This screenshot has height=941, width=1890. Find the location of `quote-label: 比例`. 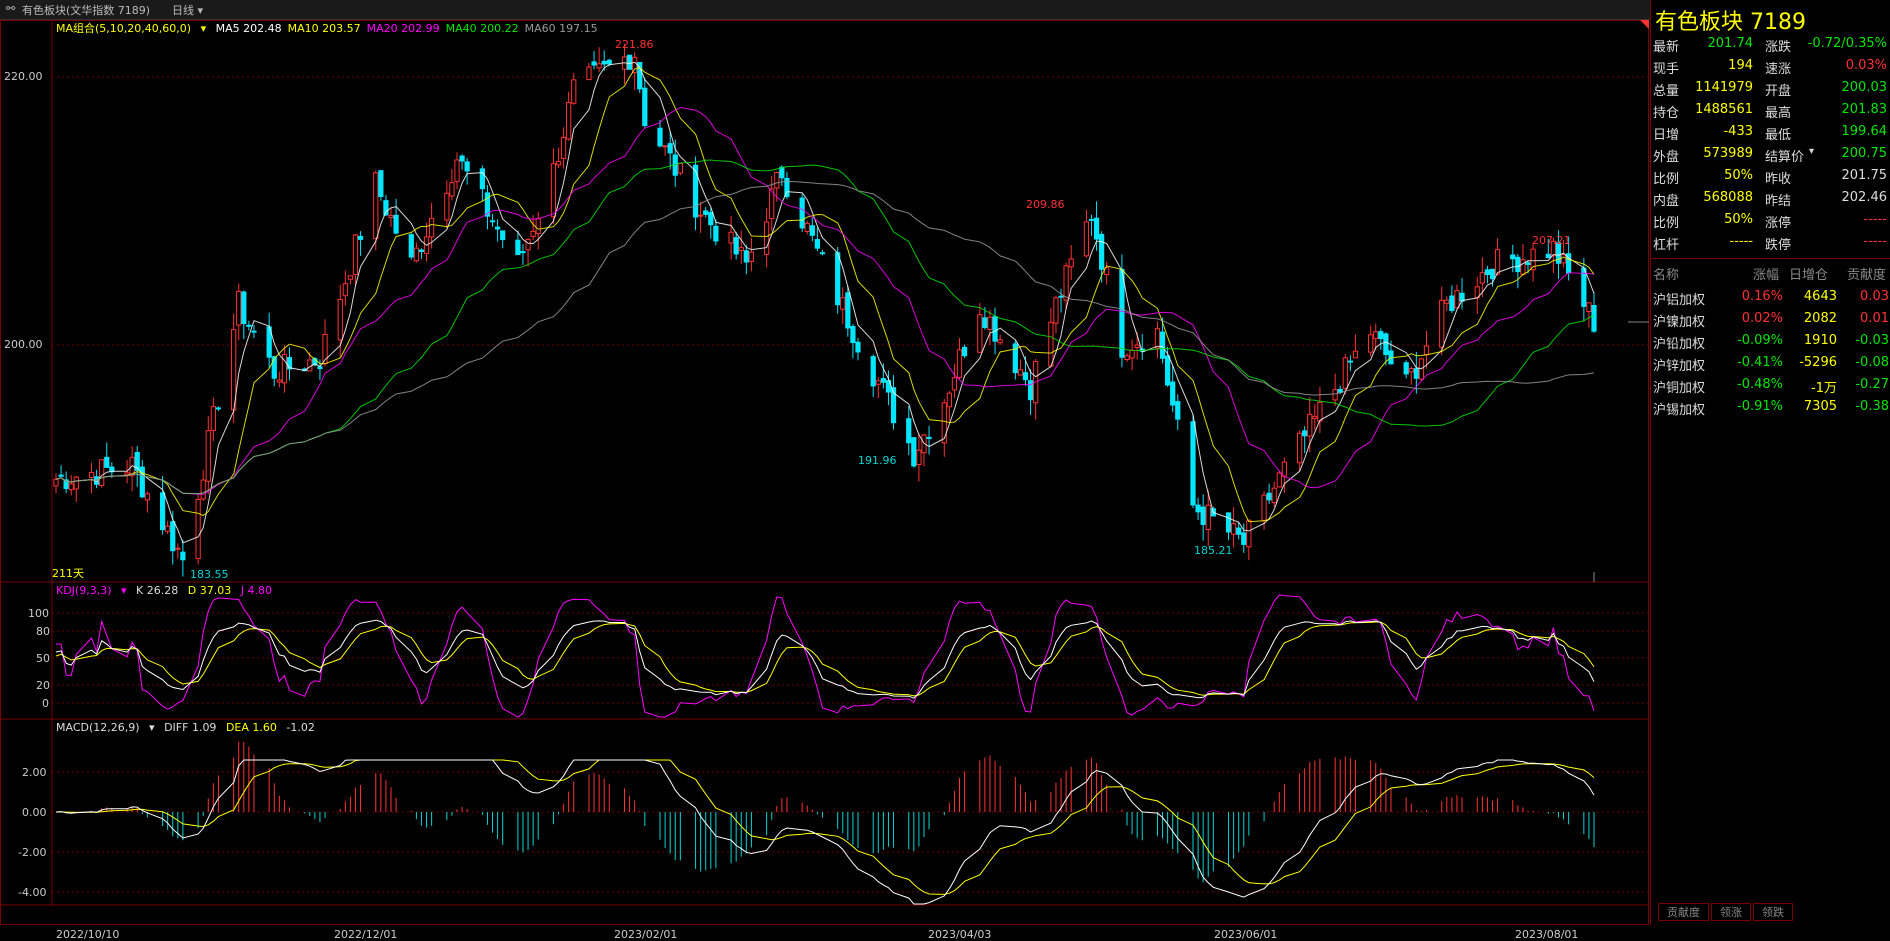

quote-label: 比例 is located at coordinates (1666, 179).